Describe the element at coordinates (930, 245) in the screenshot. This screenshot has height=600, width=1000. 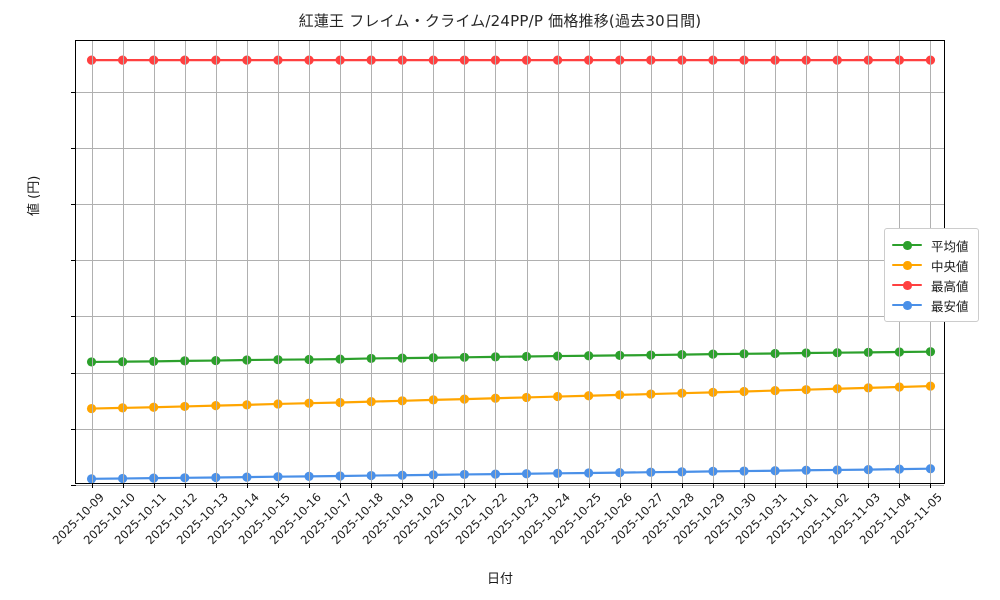
I see `legend-item: 平均値` at that location.